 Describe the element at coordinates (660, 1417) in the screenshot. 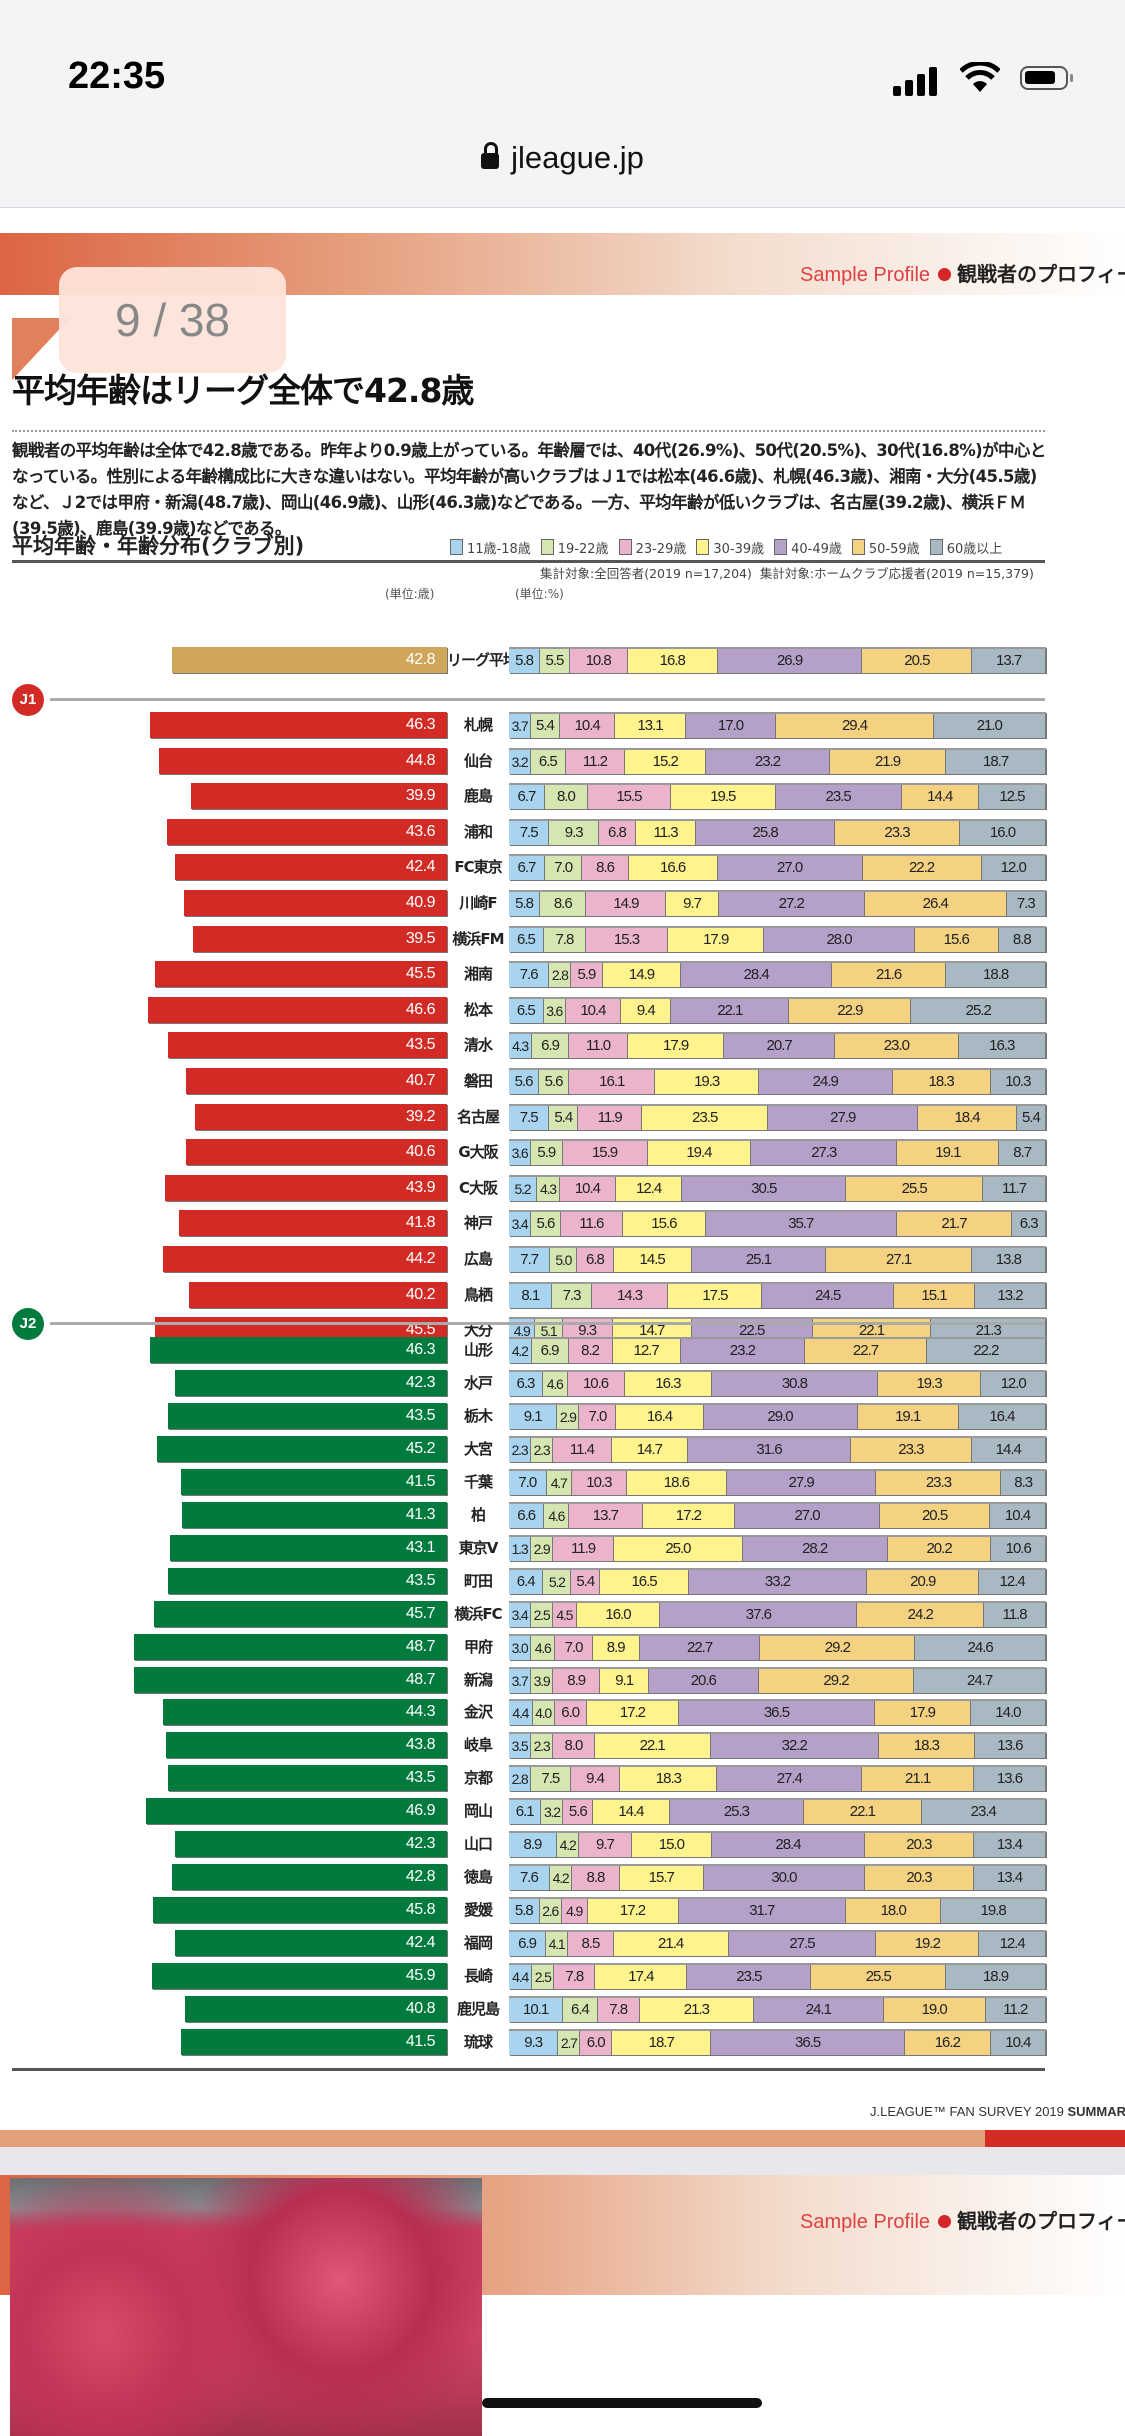

I see `segment-30-39歳: 16.4` at that location.